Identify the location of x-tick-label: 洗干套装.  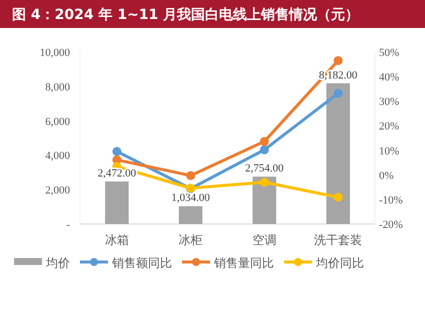
(338, 240).